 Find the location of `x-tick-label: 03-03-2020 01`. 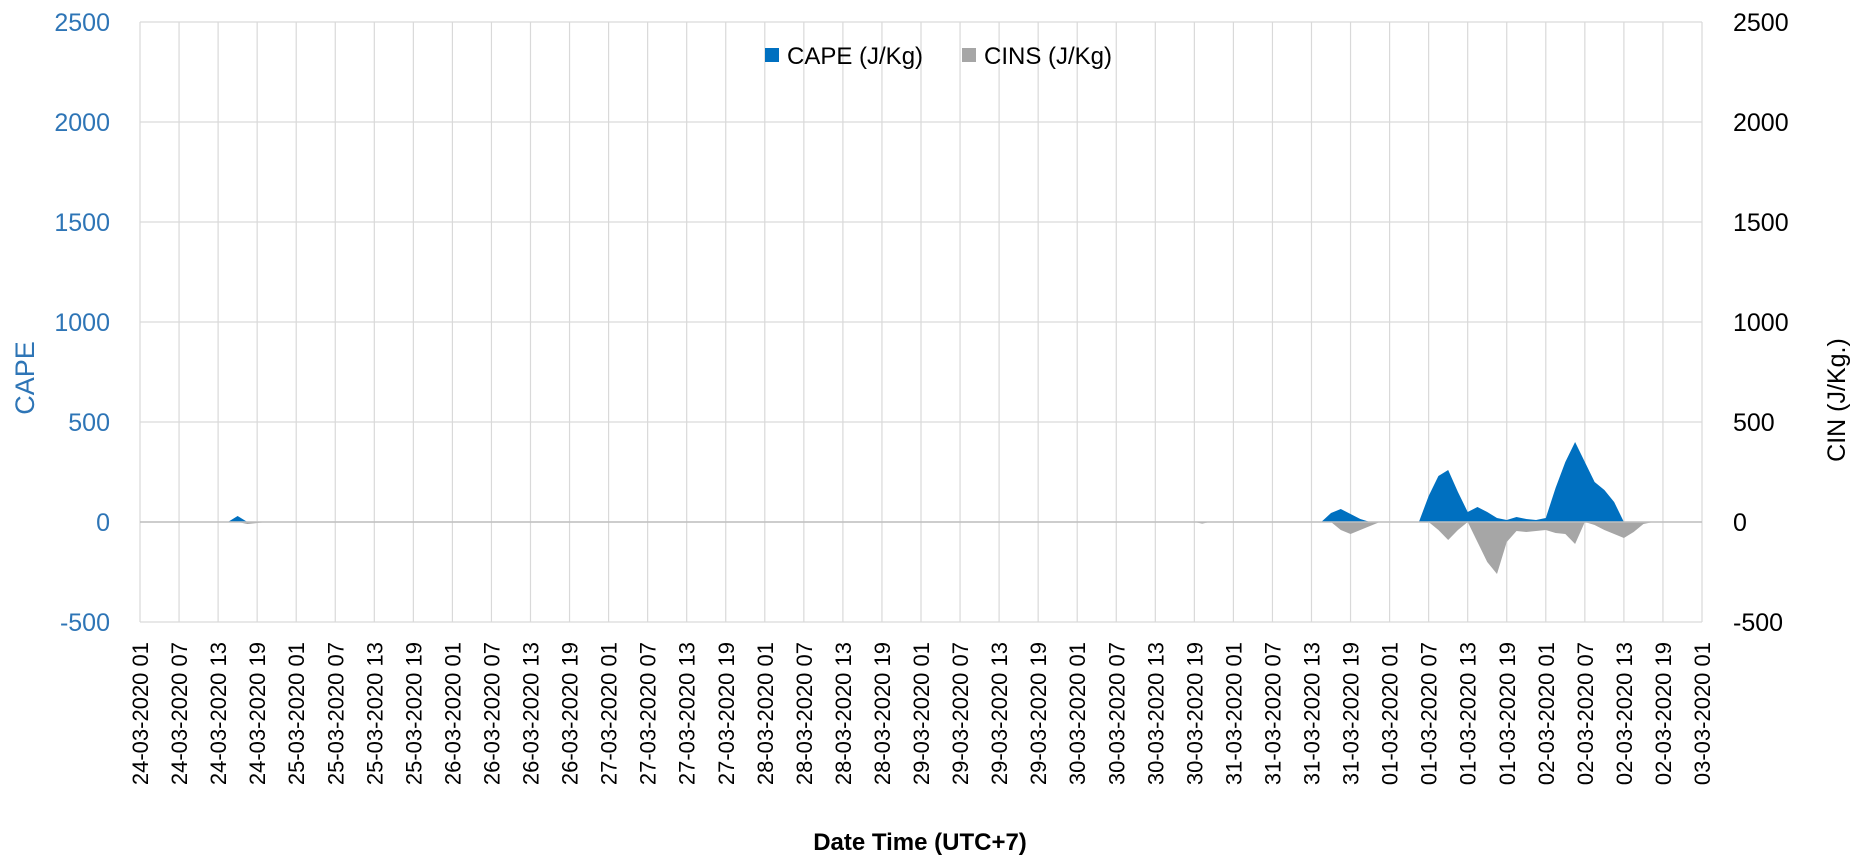

x-tick-label: 03-03-2020 01 is located at coordinates (1702, 713).